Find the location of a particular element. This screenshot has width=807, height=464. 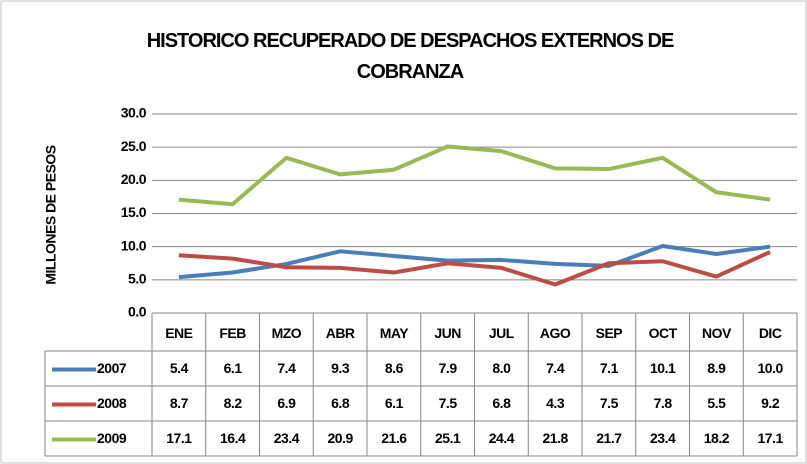

y-tick-label: 10.0 is located at coordinates (134, 245).